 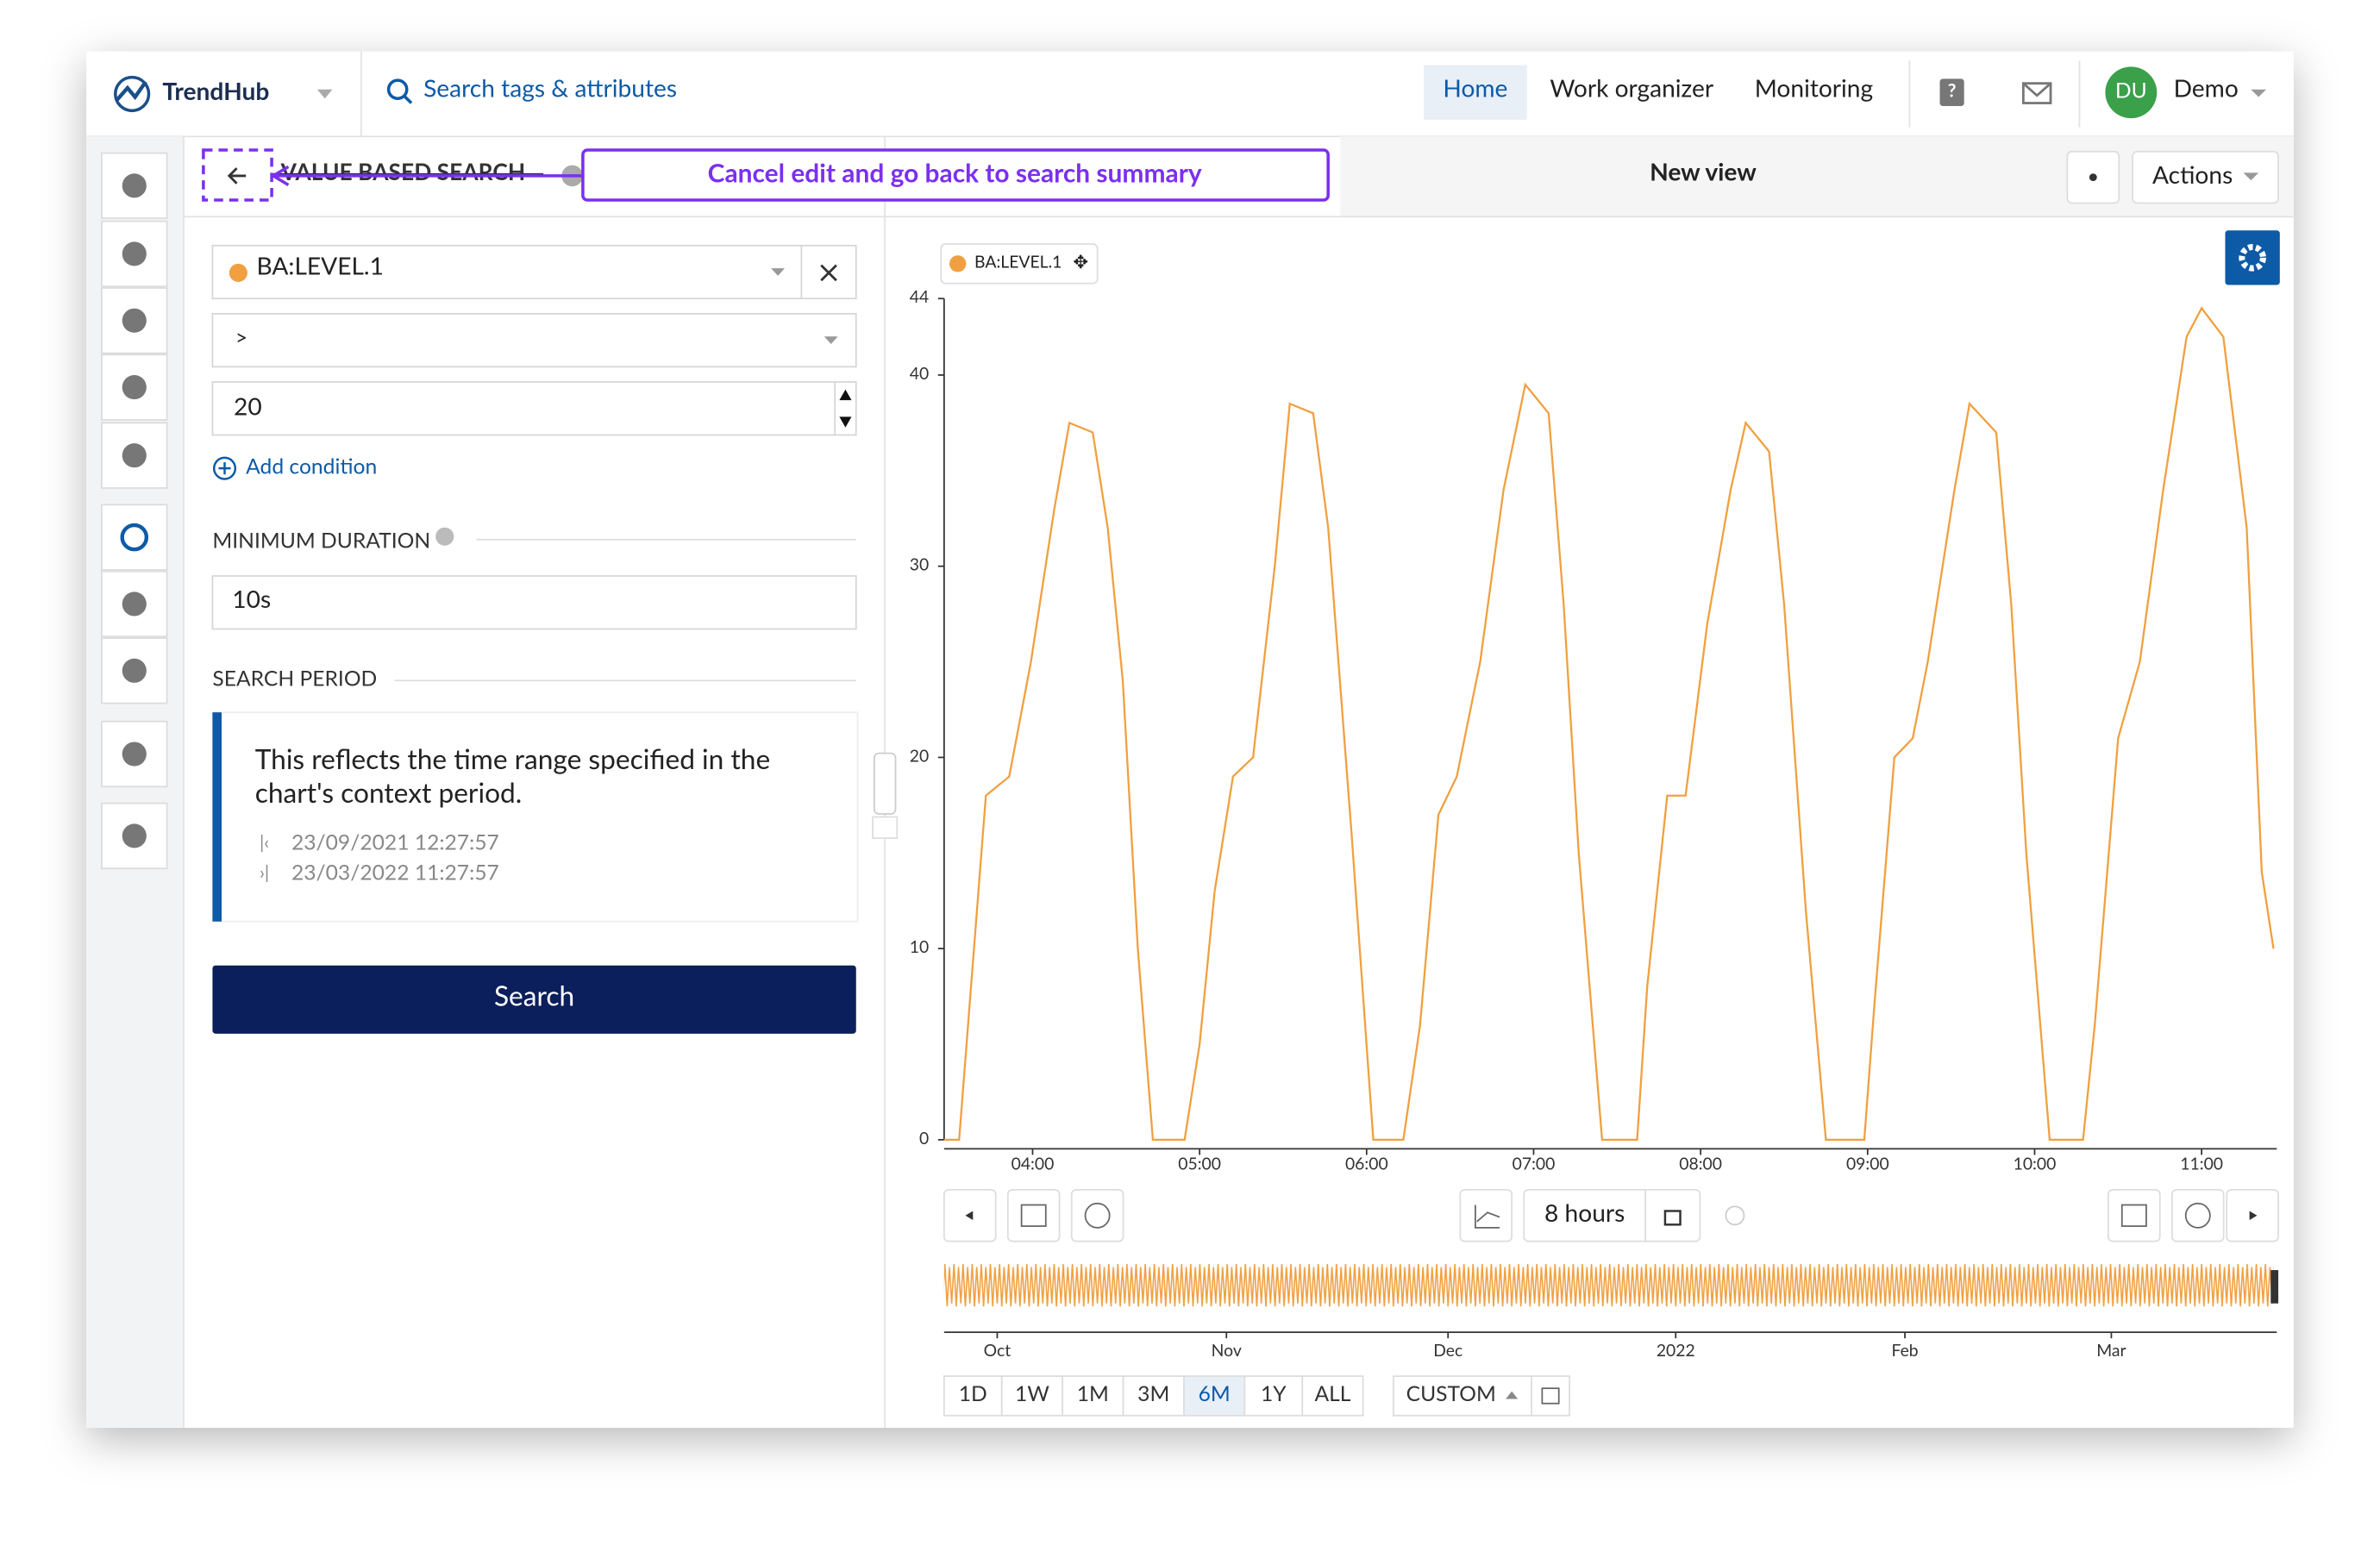 I want to click on avatar, so click(x=2132, y=93).